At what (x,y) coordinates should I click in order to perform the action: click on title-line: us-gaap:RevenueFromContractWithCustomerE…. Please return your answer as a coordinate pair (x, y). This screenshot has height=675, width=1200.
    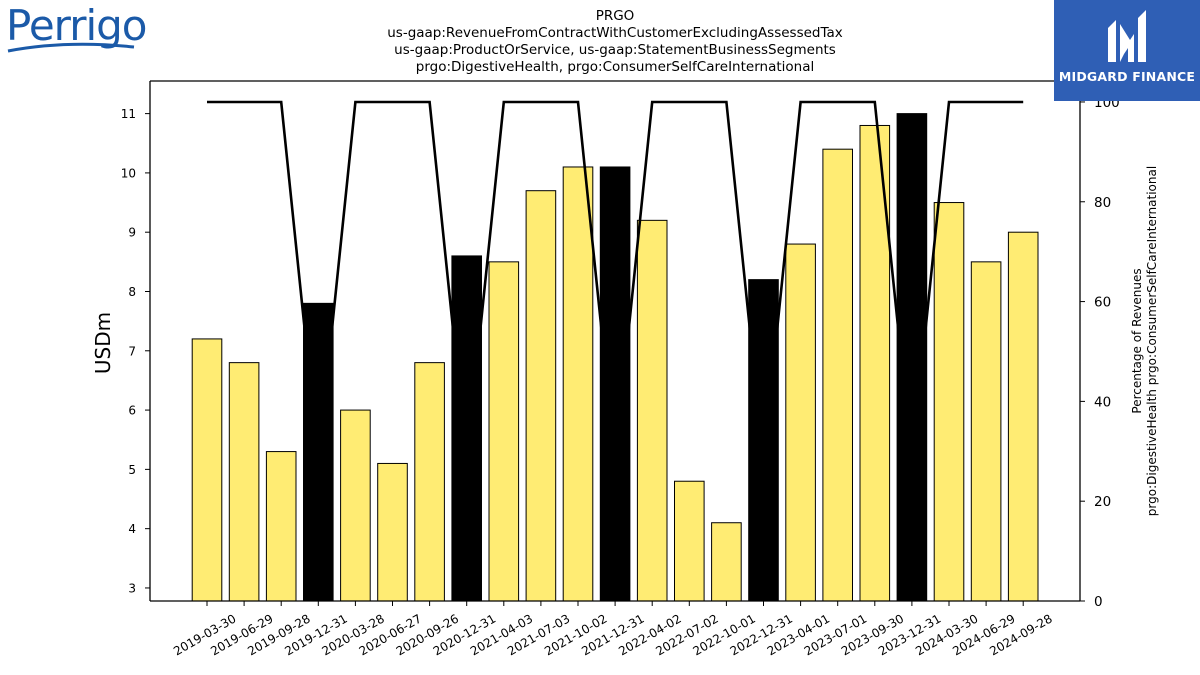
    Looking at the image, I should click on (615, 33).